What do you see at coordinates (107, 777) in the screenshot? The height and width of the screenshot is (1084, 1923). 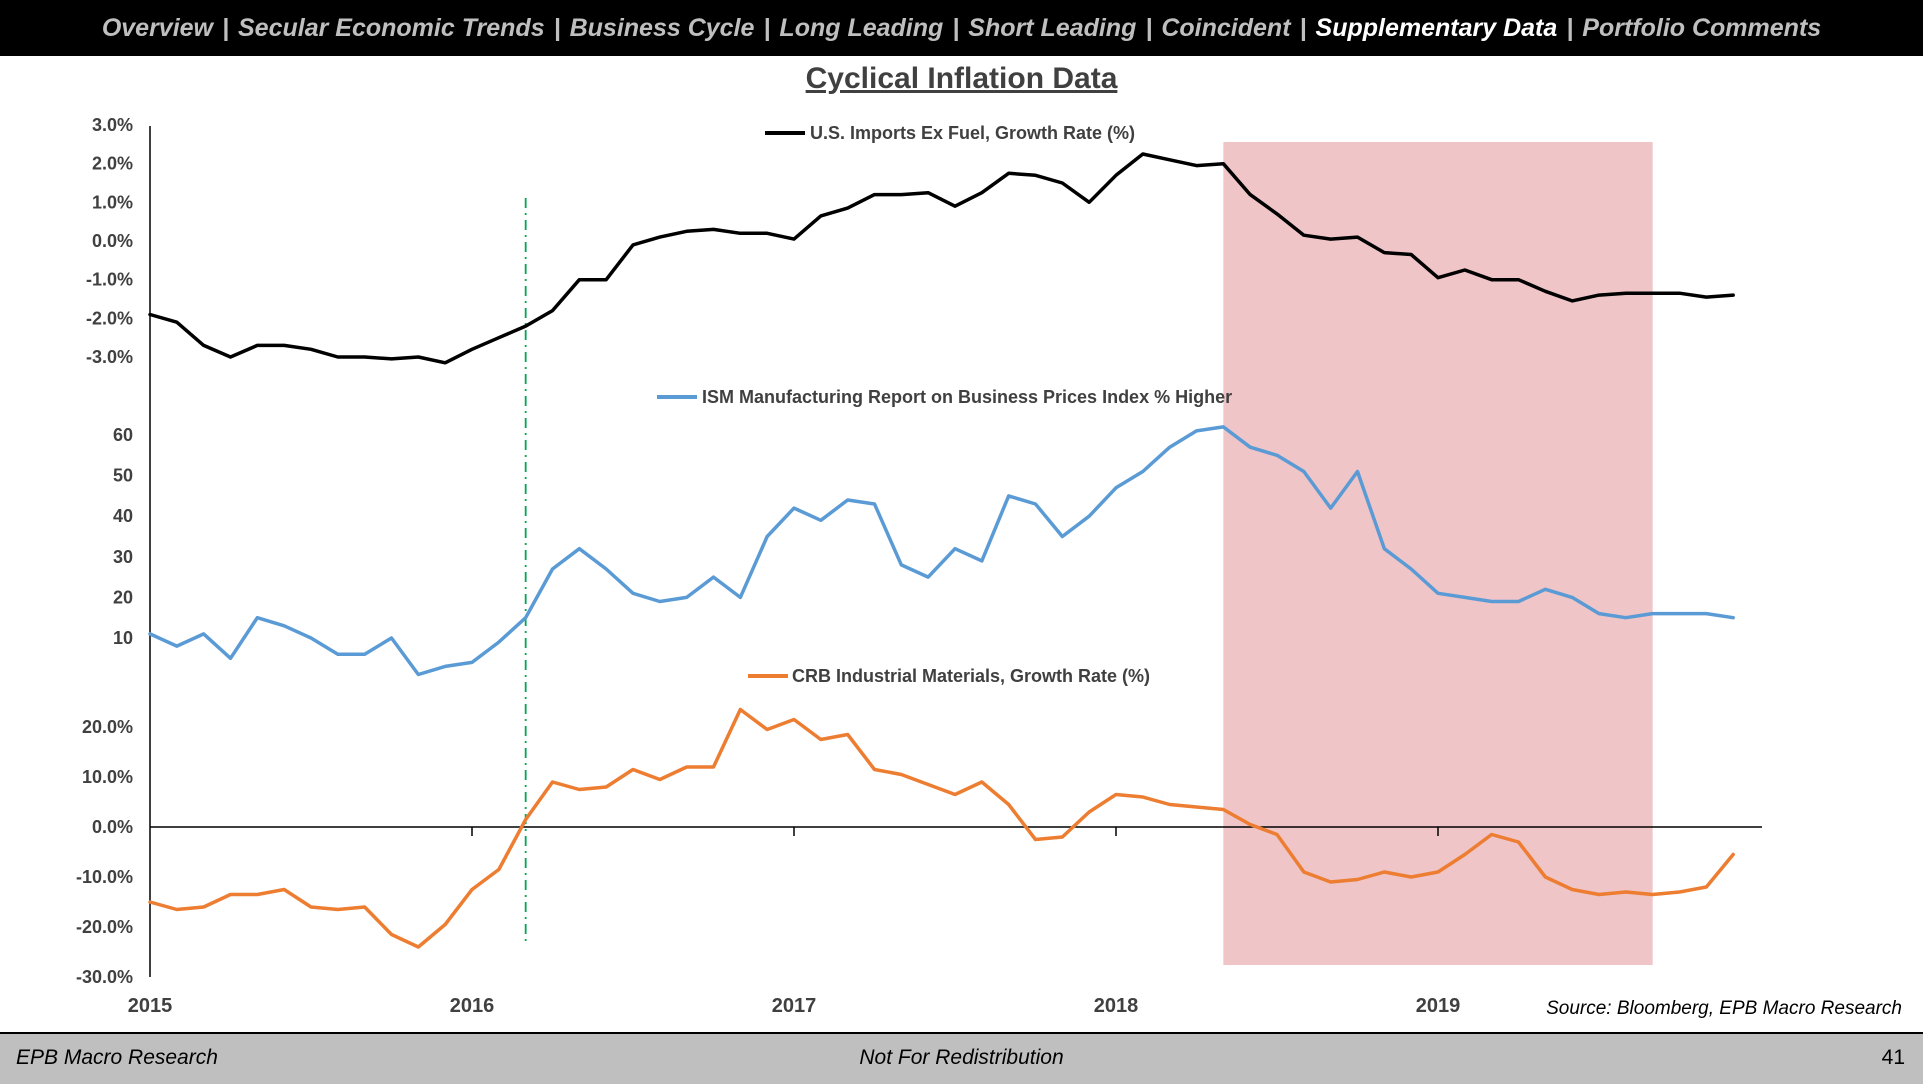 I see `crb-materials-y-tick-label: 10.0%` at bounding box center [107, 777].